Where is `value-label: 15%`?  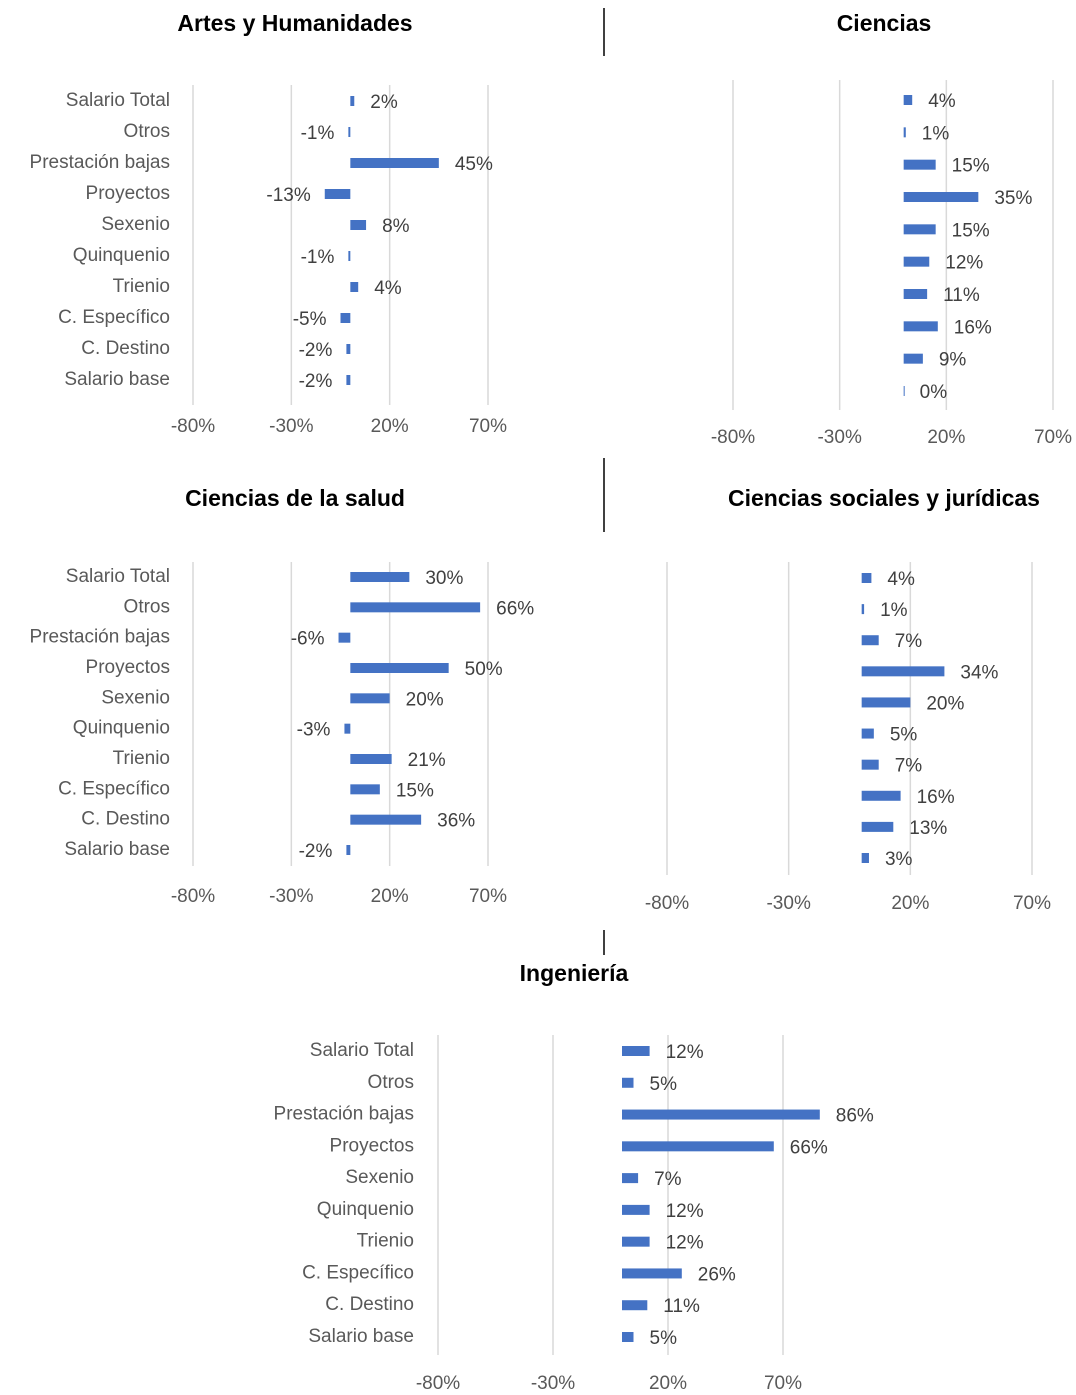 value-label: 15% is located at coordinates (415, 790).